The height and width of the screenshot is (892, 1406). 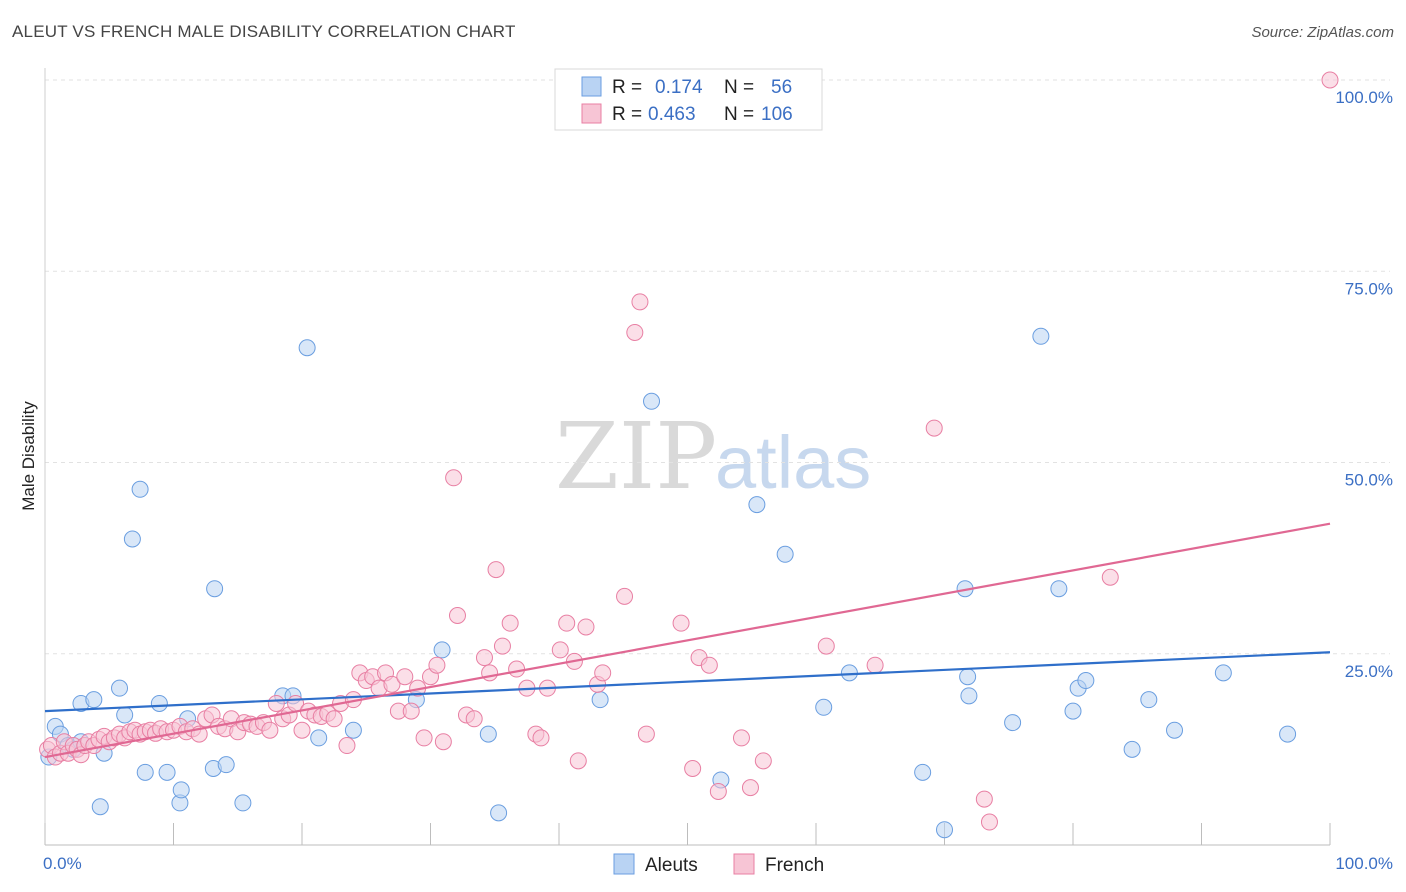 What do you see at coordinates (627, 87) in the screenshot?
I see `legend-r-label-aleuts: R =` at bounding box center [627, 87].